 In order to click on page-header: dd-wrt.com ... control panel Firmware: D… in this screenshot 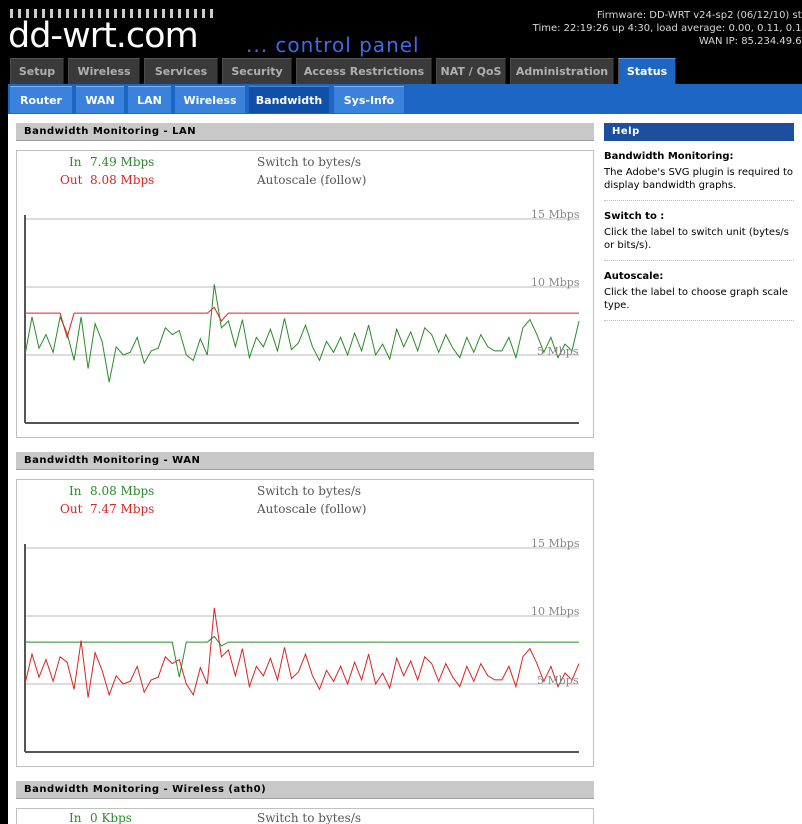, I will do `click(401, 28)`.